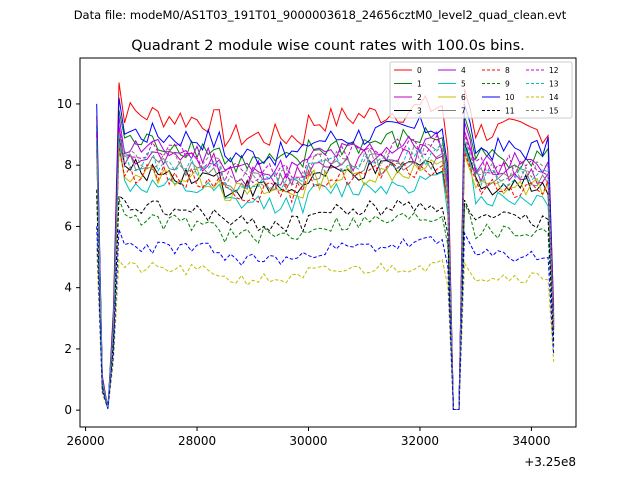 This screenshot has height=484, width=640. What do you see at coordinates (68, 410) in the screenshot?
I see `y-tick-label: 0` at bounding box center [68, 410].